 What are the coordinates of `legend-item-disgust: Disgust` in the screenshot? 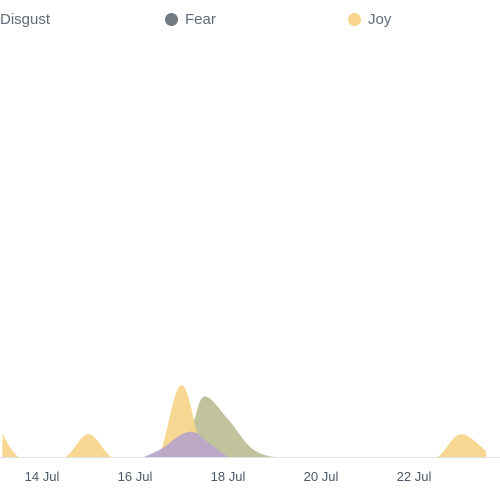 It's located at (25, 19).